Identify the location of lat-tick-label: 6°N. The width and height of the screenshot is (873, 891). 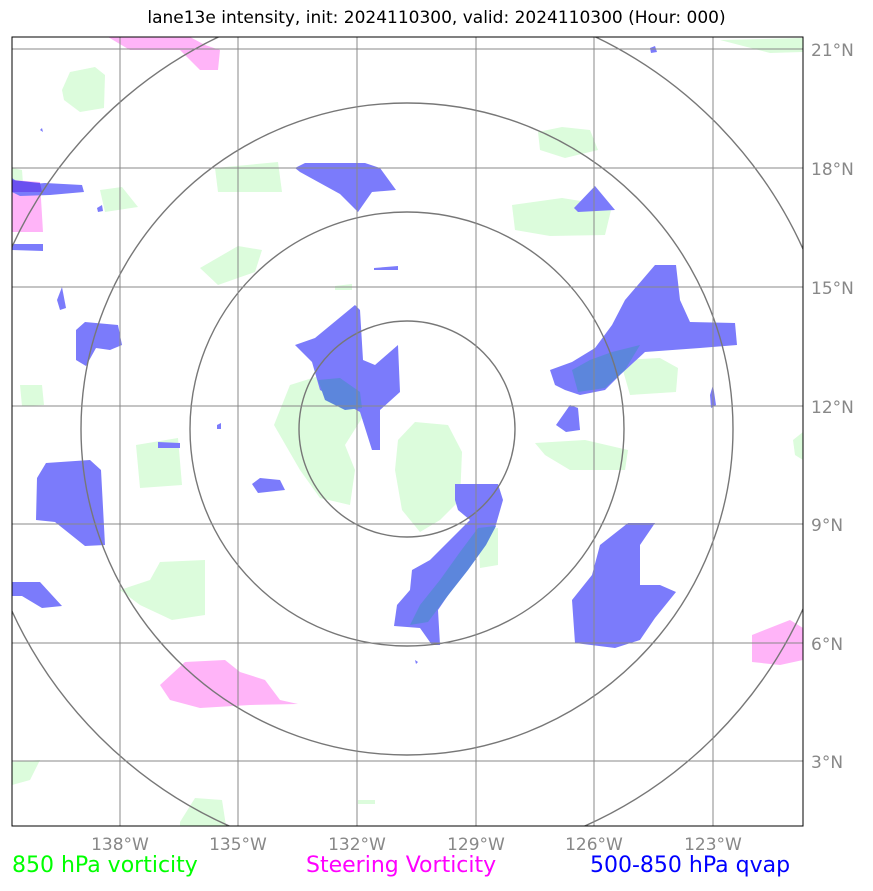
(827, 645).